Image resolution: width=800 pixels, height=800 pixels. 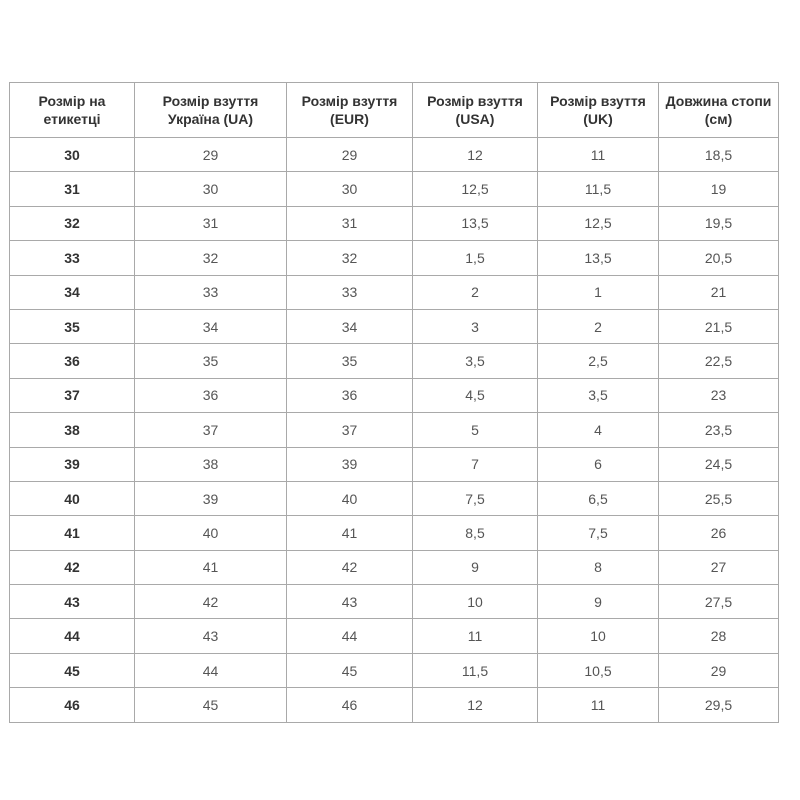 What do you see at coordinates (718, 533) in the screenshot?
I see `table-cell: 26` at bounding box center [718, 533].